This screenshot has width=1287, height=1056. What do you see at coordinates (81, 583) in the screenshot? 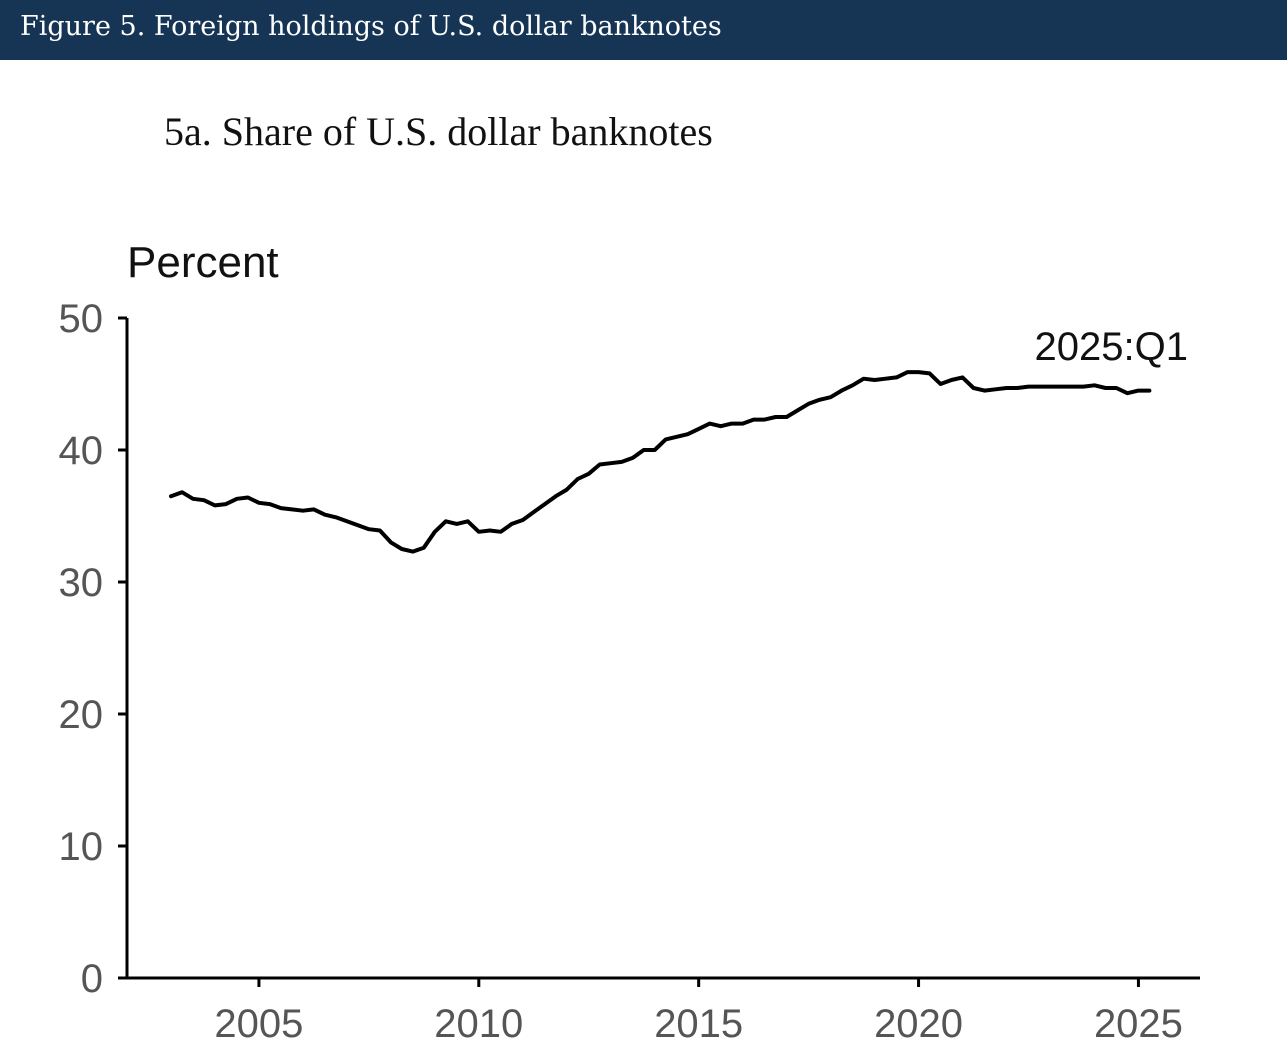
I see `y-tick-label: 30` at bounding box center [81, 583].